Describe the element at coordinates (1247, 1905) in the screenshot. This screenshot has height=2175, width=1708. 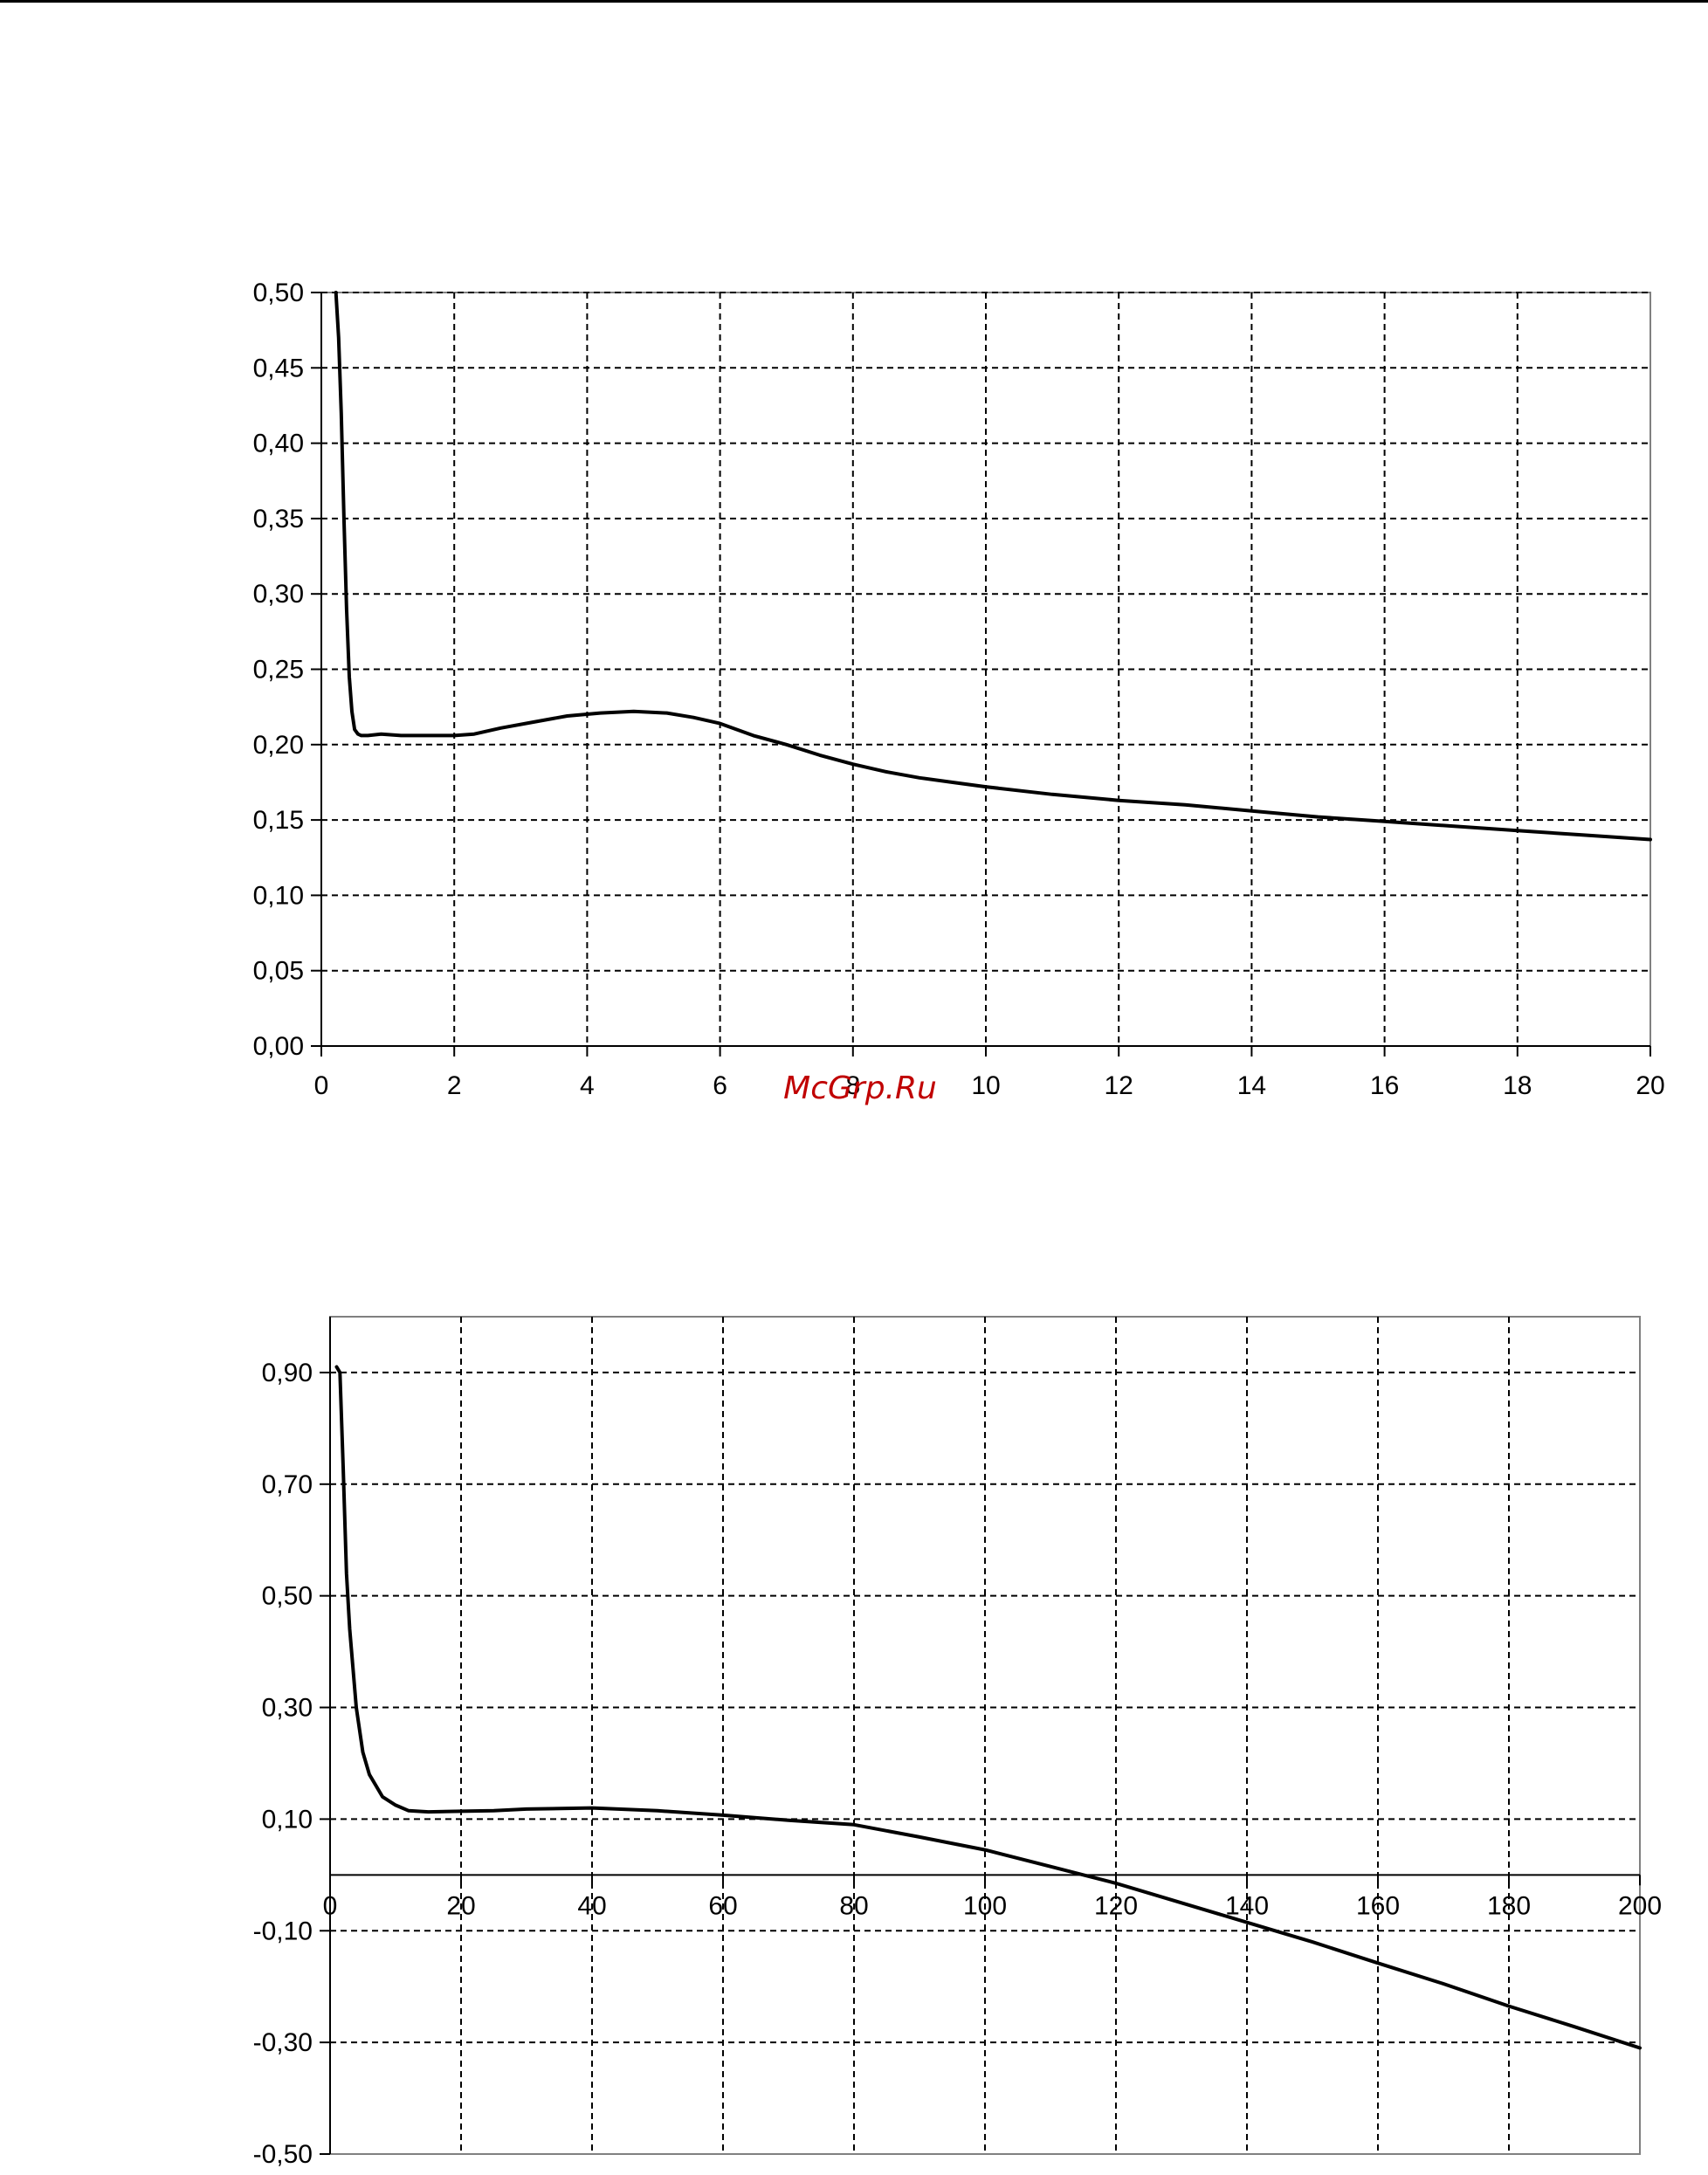
I see `x-tick-label: 140` at that location.